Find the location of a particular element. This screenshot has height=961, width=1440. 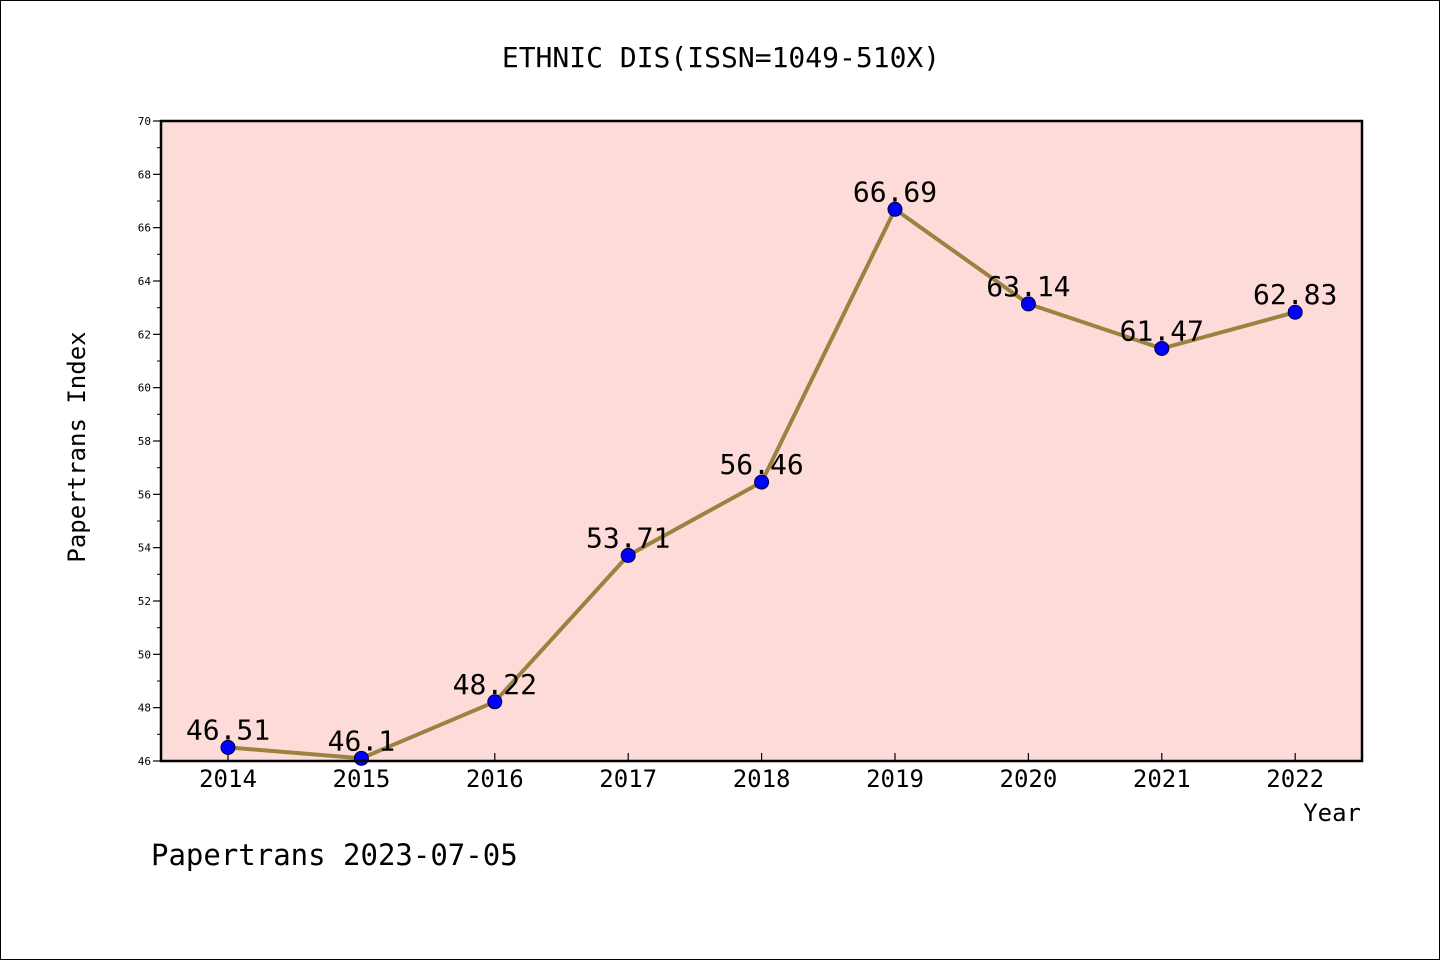

data-label: 62.83 is located at coordinates (1295, 294).